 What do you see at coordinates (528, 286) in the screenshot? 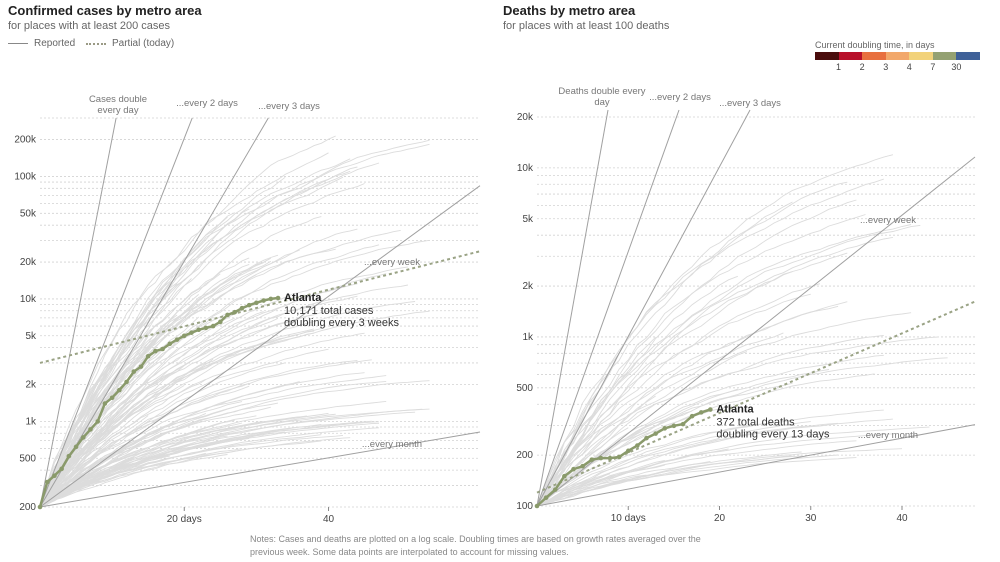
I see `y-tick-label: 2k` at bounding box center [528, 286].